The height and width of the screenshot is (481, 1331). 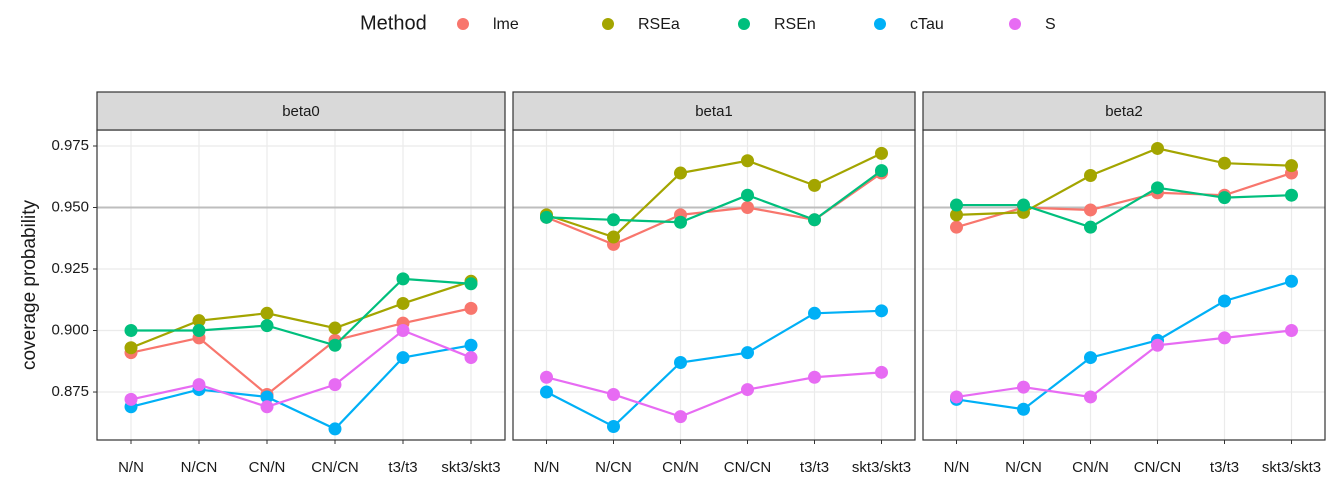 What do you see at coordinates (70, 145) in the screenshot?
I see `y-tick-label: 0.975` at bounding box center [70, 145].